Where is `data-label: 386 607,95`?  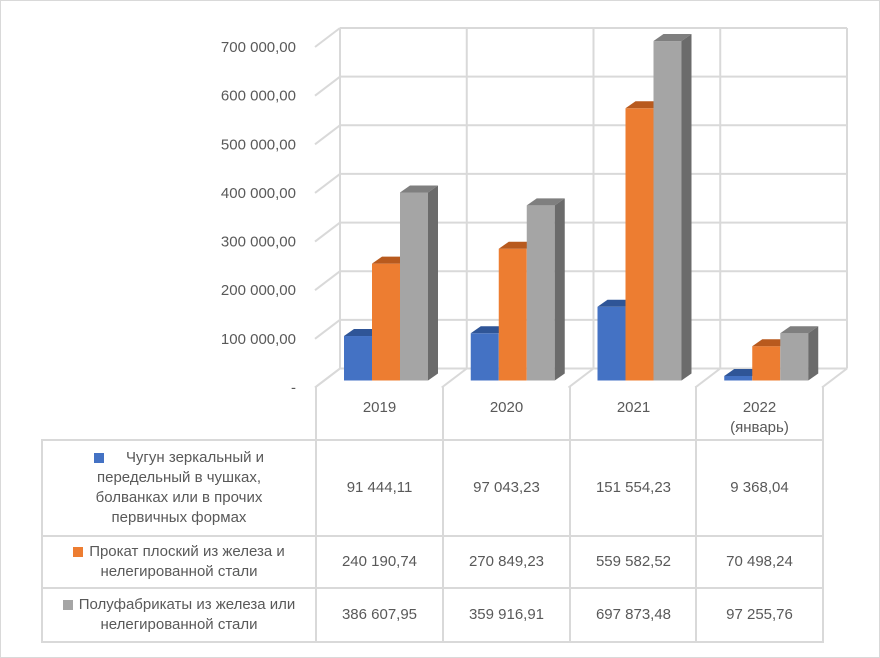 data-label: 386 607,95 is located at coordinates (379, 614).